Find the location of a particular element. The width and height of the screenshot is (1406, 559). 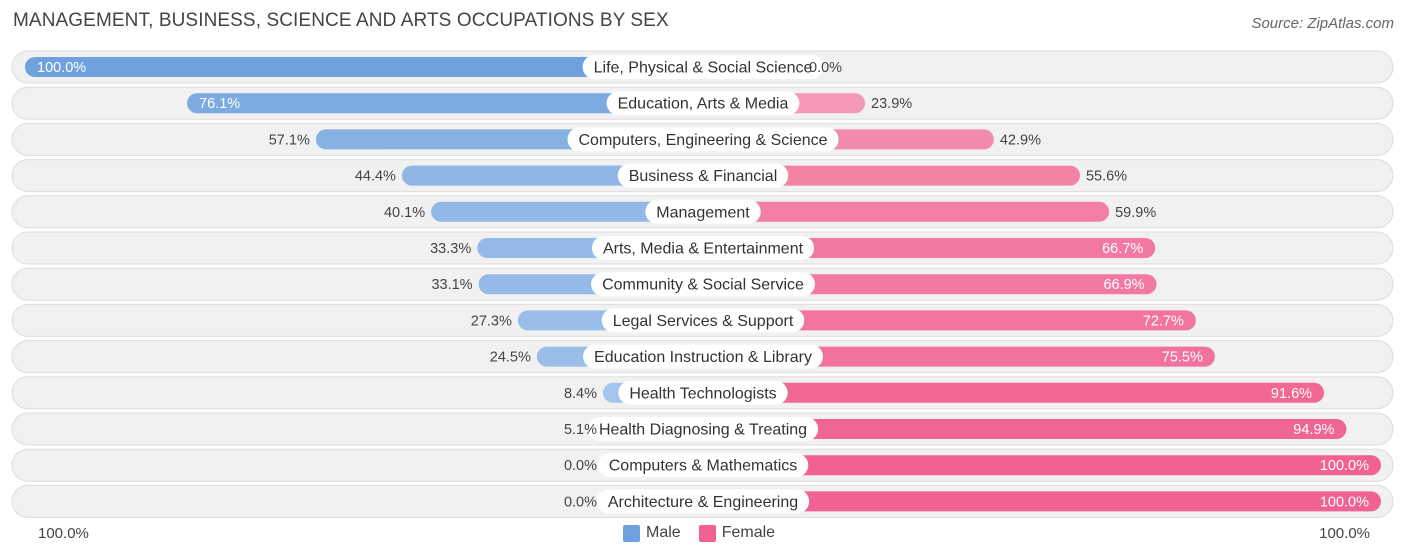

category-label: Computers, Engineering & Science is located at coordinates (702, 140).